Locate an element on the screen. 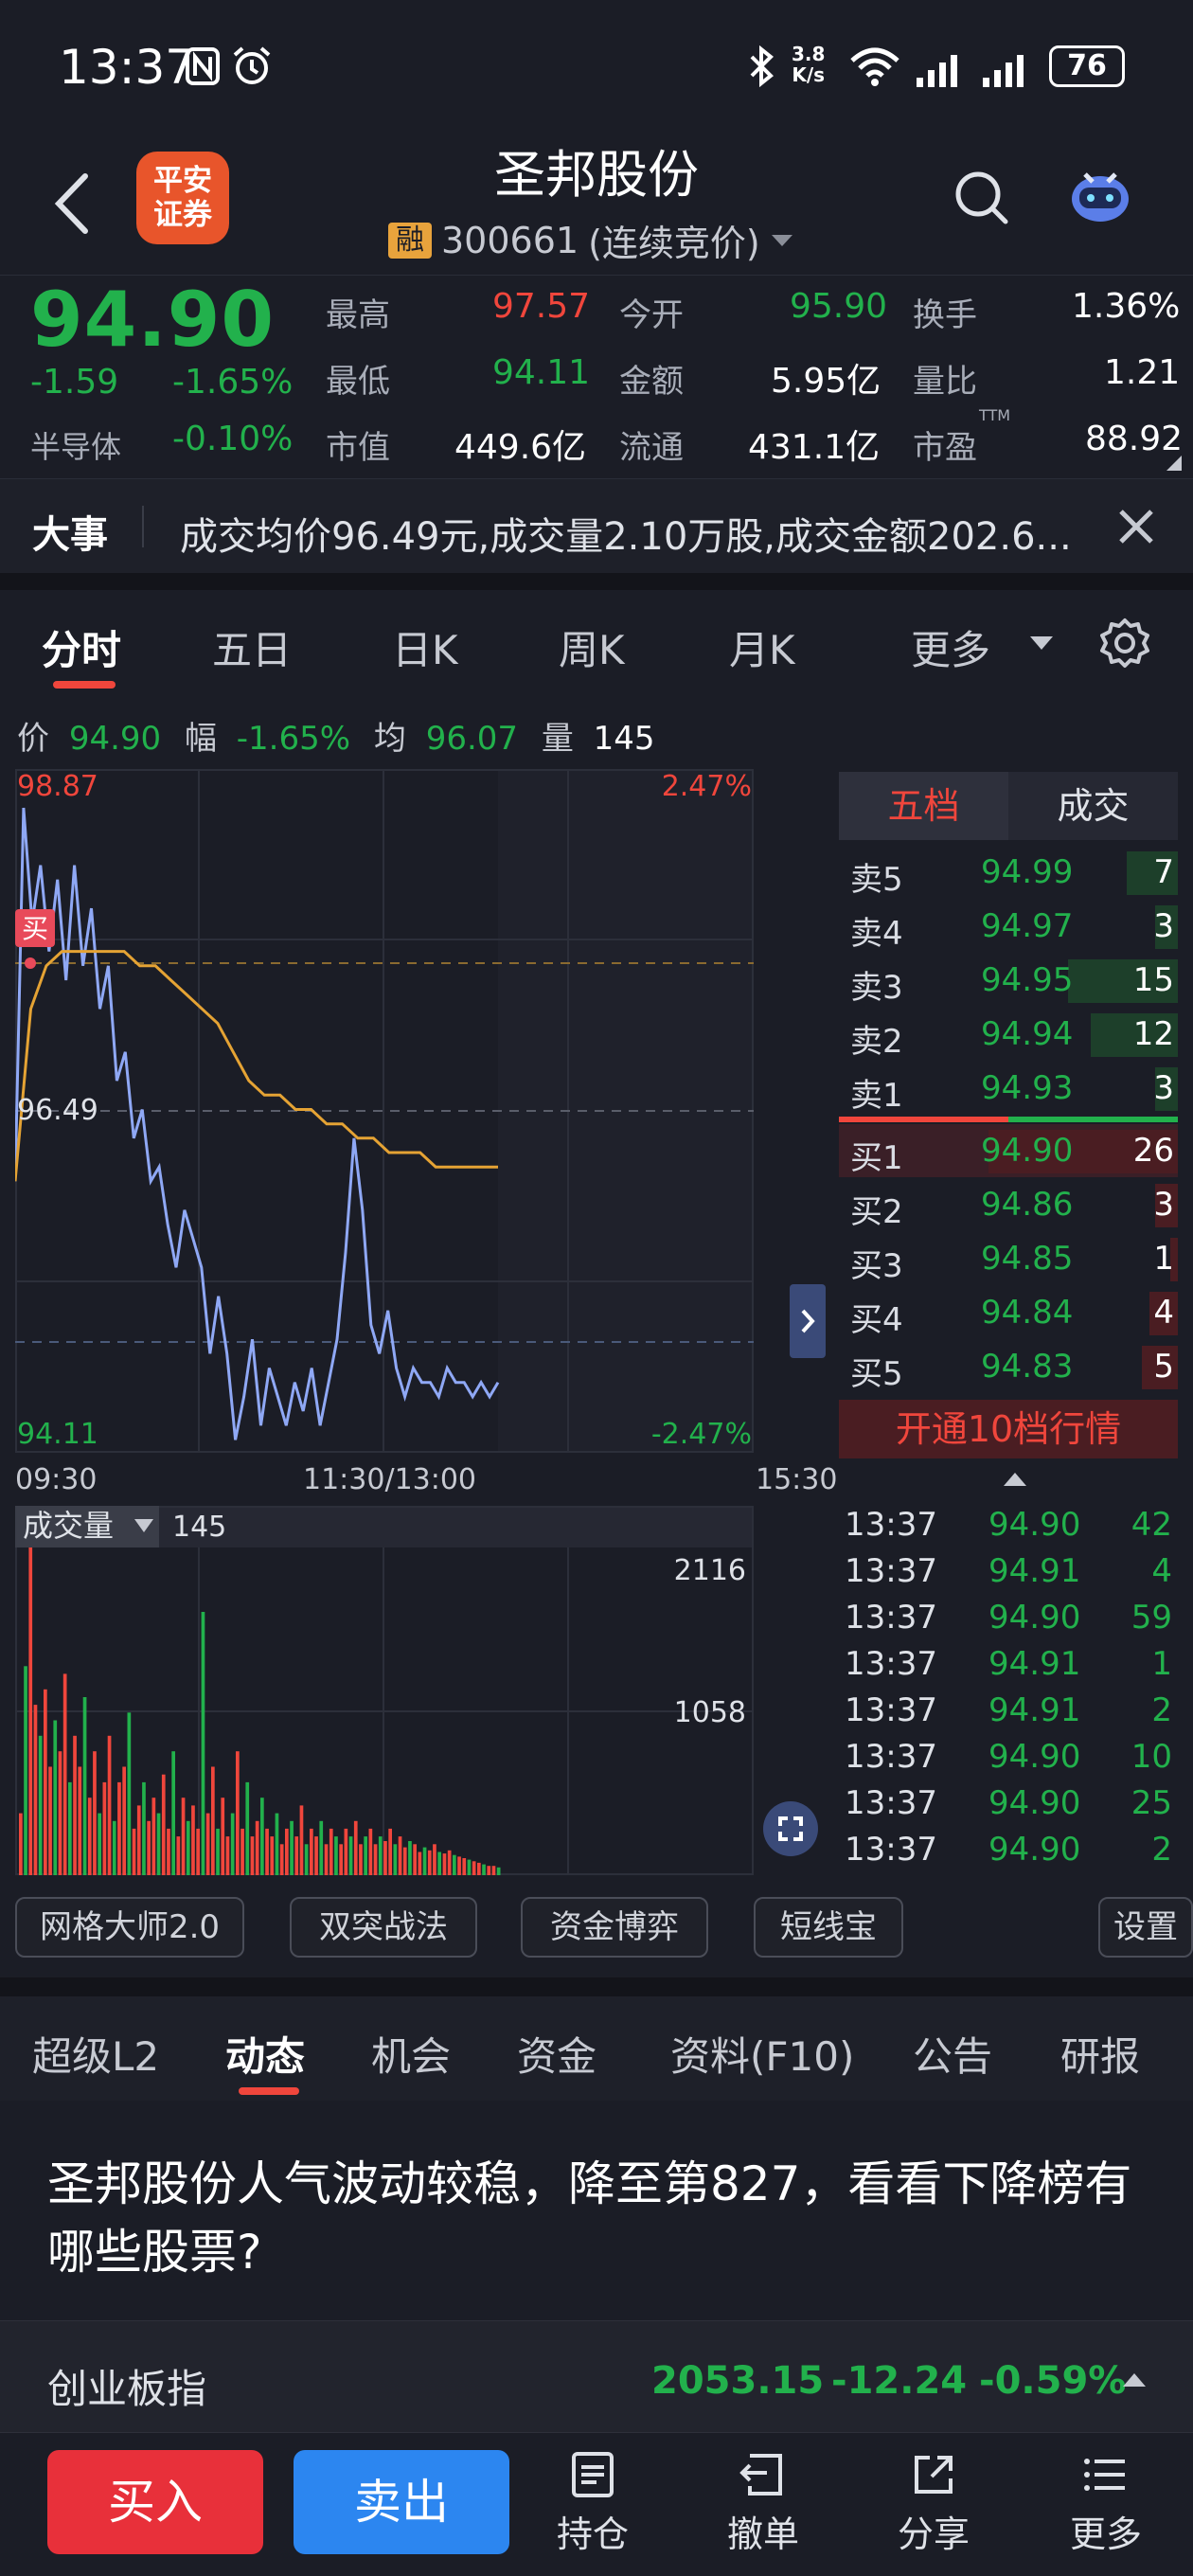 The image size is (1193, 2576). price-line is located at coordinates (257, 1123).